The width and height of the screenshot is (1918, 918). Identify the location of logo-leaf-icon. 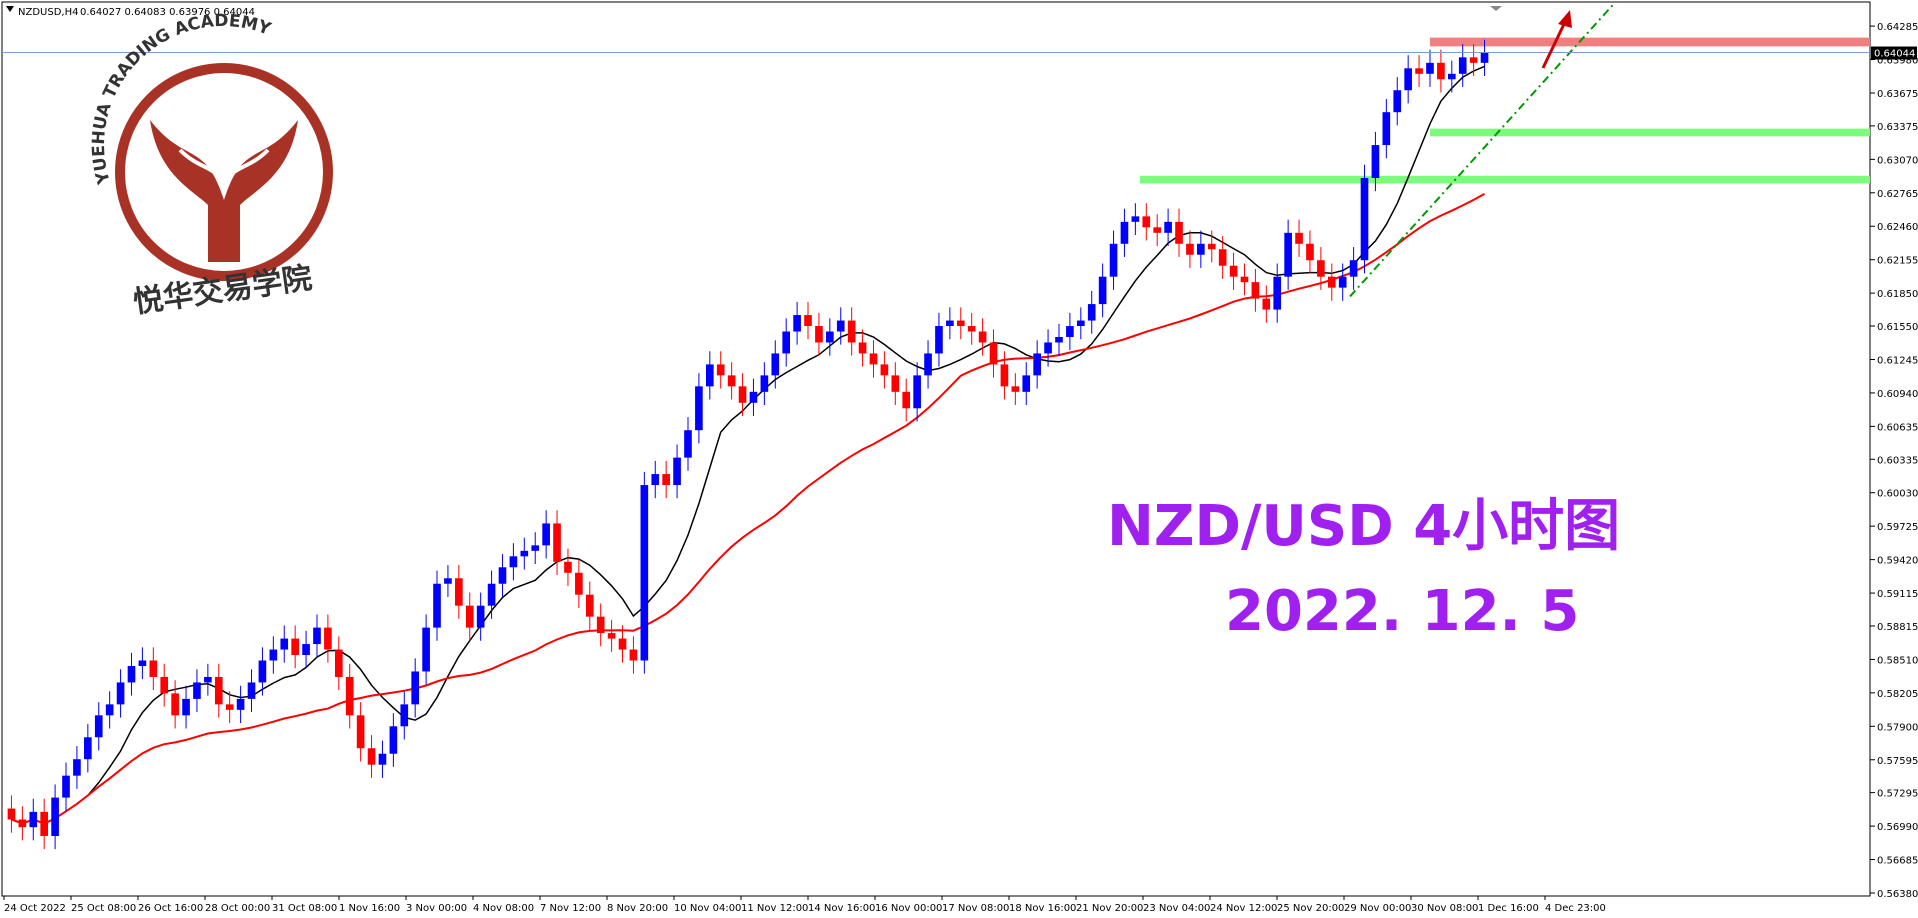
(224, 169).